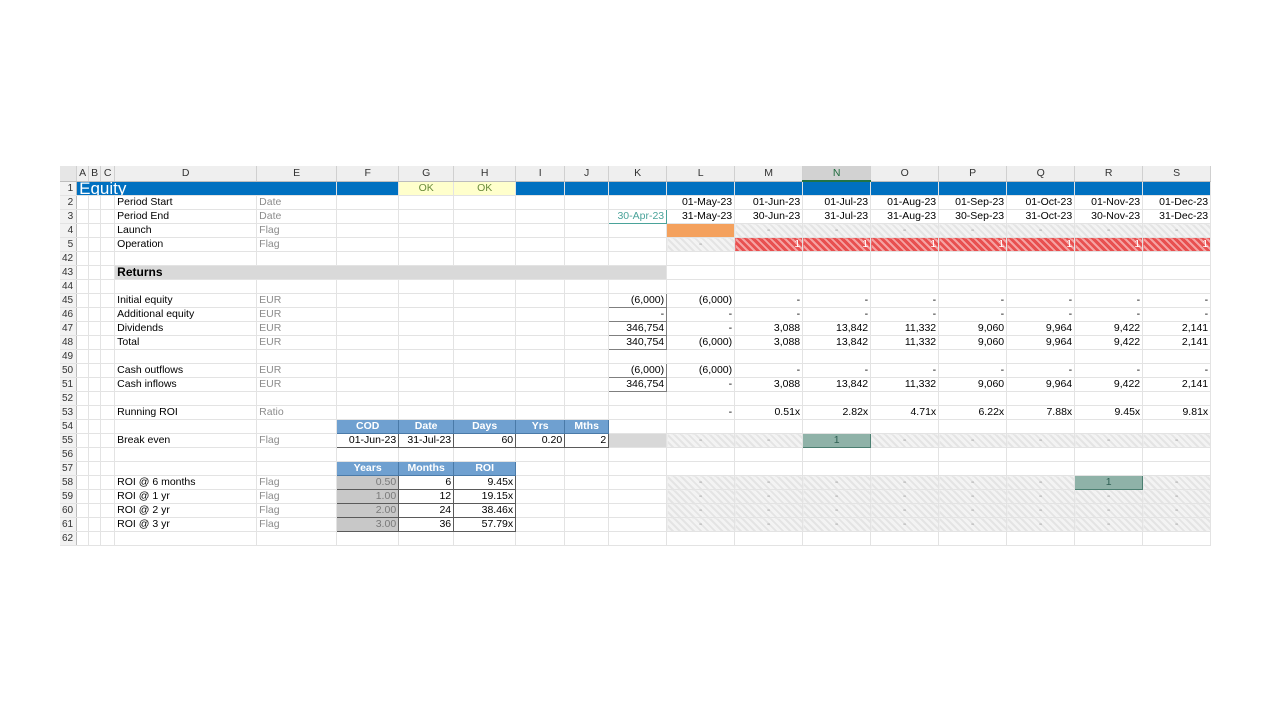  I want to click on roi-cell: 9.81x, so click(1177, 412).